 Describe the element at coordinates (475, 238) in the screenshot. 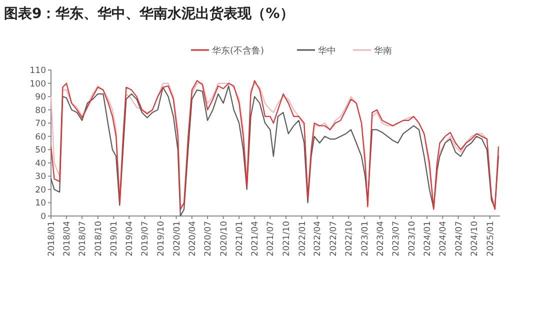

I see `x-tick-label: 2024/10` at that location.